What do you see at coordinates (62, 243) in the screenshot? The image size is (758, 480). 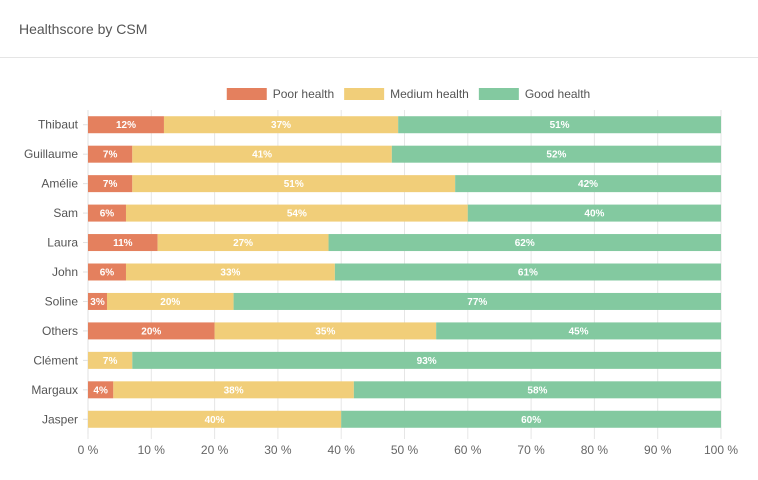 I see `category-label: Laura` at bounding box center [62, 243].